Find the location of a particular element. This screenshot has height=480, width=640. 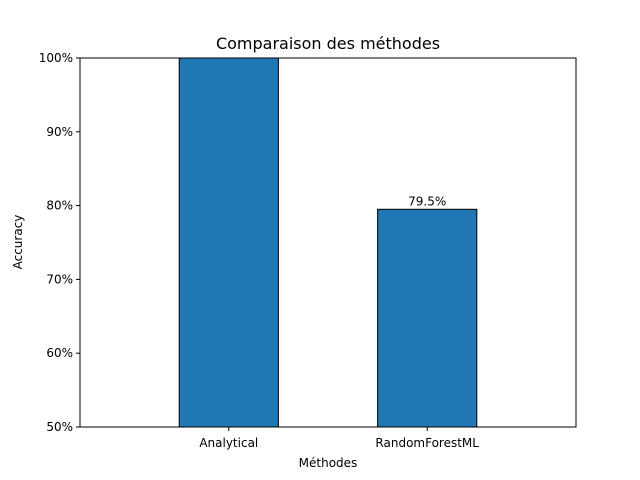

data-labels-group: 79.5% is located at coordinates (427, 201).